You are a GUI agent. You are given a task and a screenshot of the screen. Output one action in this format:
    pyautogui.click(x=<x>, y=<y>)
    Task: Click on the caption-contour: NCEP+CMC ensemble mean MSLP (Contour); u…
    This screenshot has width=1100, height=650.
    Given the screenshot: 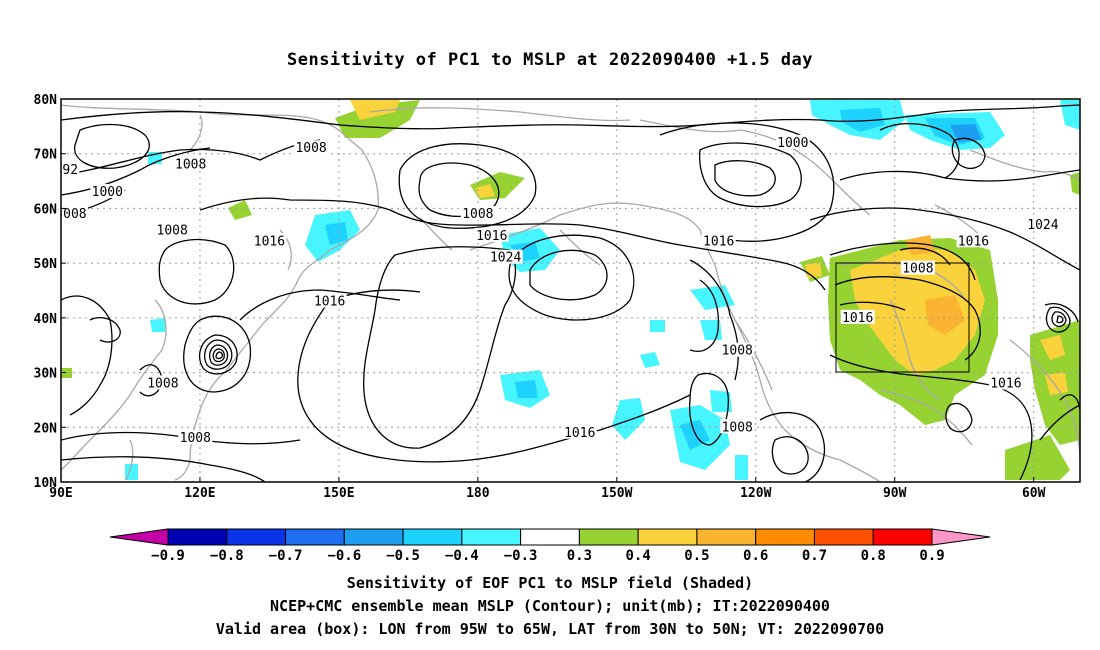 What is the action you would take?
    pyautogui.click(x=550, y=606)
    